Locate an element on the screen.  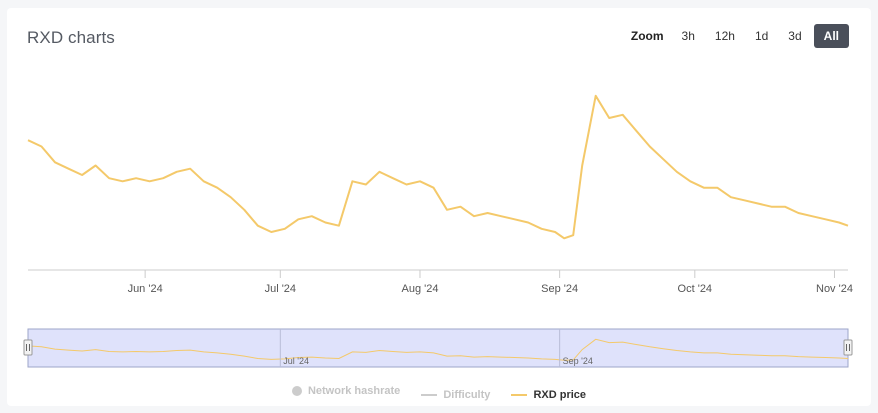
legend-item-difficulty: Difficulty is located at coordinates (455, 395).